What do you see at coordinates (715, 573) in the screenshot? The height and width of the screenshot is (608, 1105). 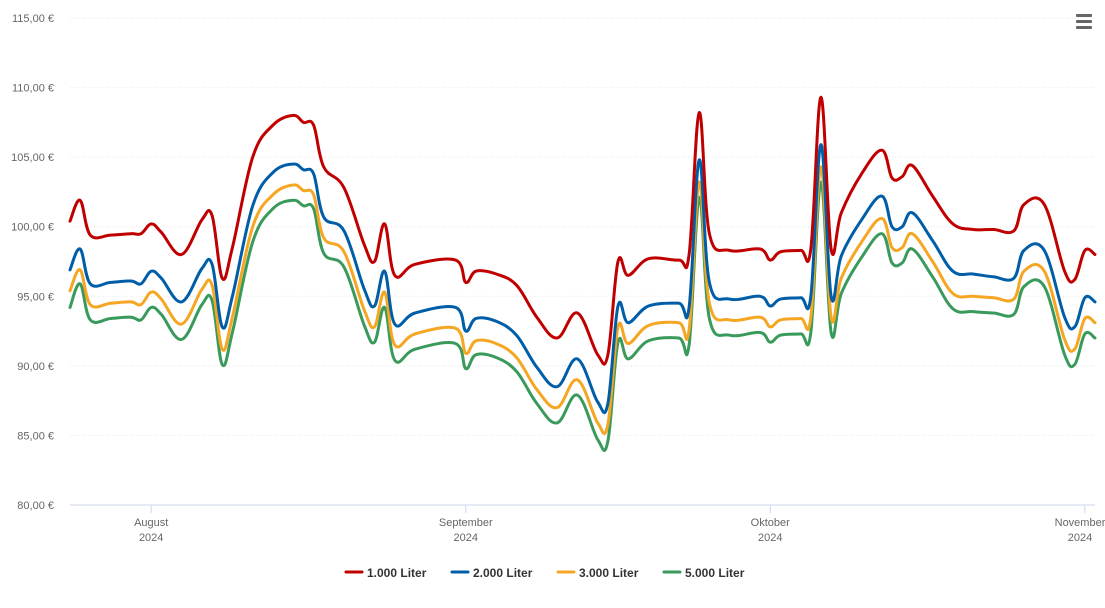 I see `legend-label: 5.000 Liter` at bounding box center [715, 573].